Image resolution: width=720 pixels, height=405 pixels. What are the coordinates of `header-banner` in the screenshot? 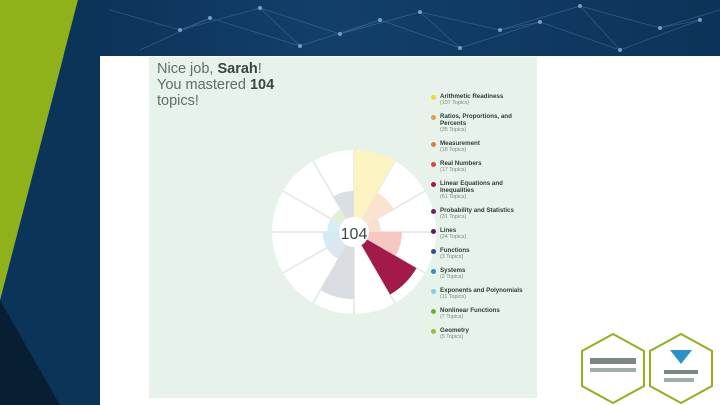 It's located at (360, 28).